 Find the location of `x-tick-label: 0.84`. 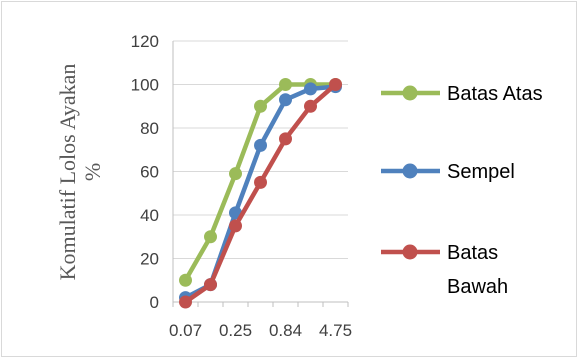

x-tick-label: 0.84 is located at coordinates (285, 330).